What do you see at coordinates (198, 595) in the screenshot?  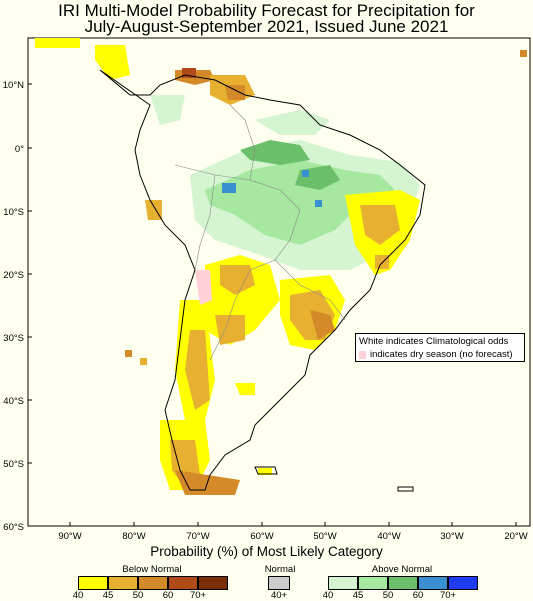 I see `below-normal-tick-label: 70+` at bounding box center [198, 595].